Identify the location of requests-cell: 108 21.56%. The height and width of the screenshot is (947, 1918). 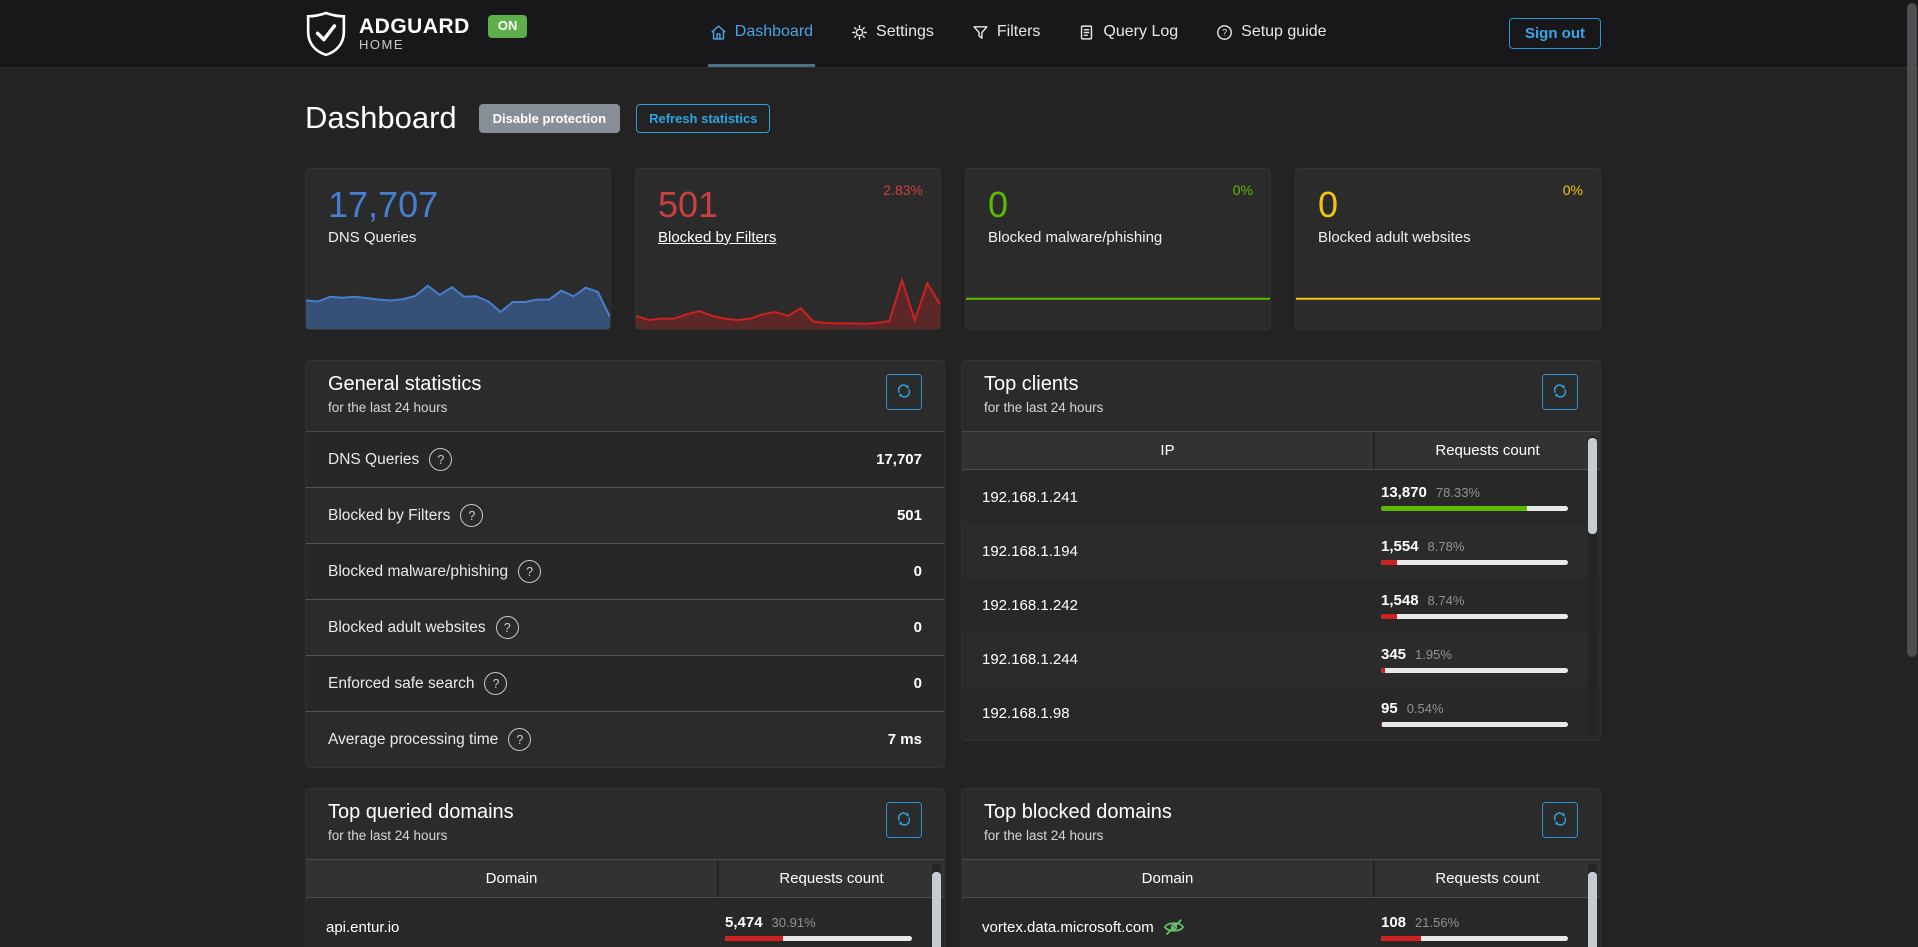
(1487, 927).